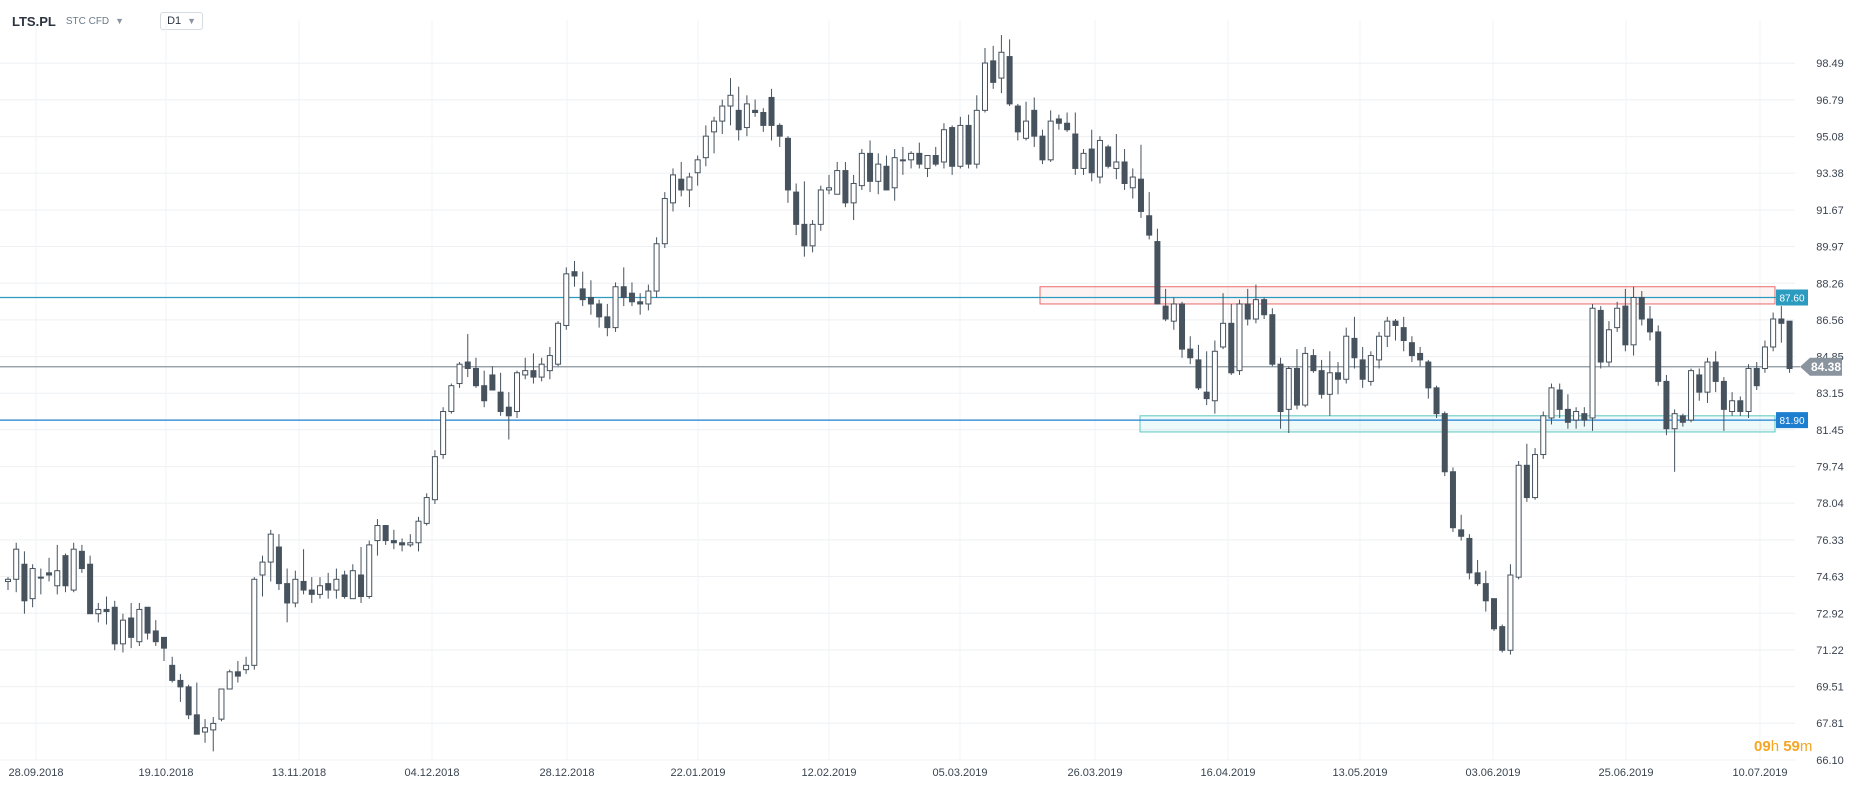 The width and height of the screenshot is (1866, 788). I want to click on resistance-zone, so click(1407, 295).